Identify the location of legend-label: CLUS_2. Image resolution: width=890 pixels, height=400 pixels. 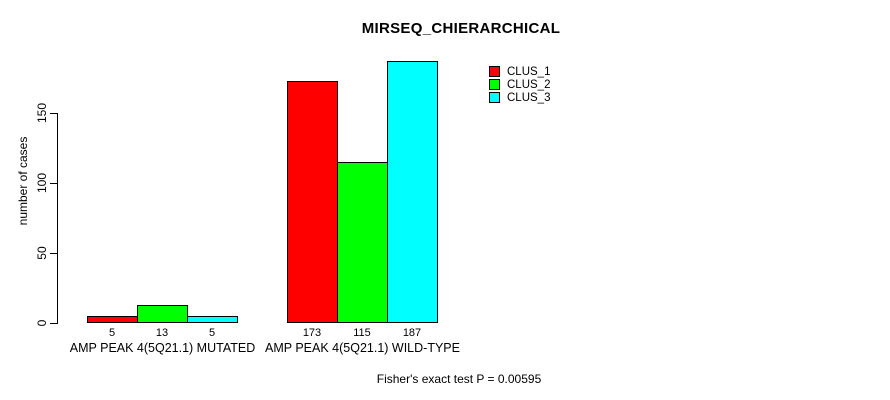
(529, 84).